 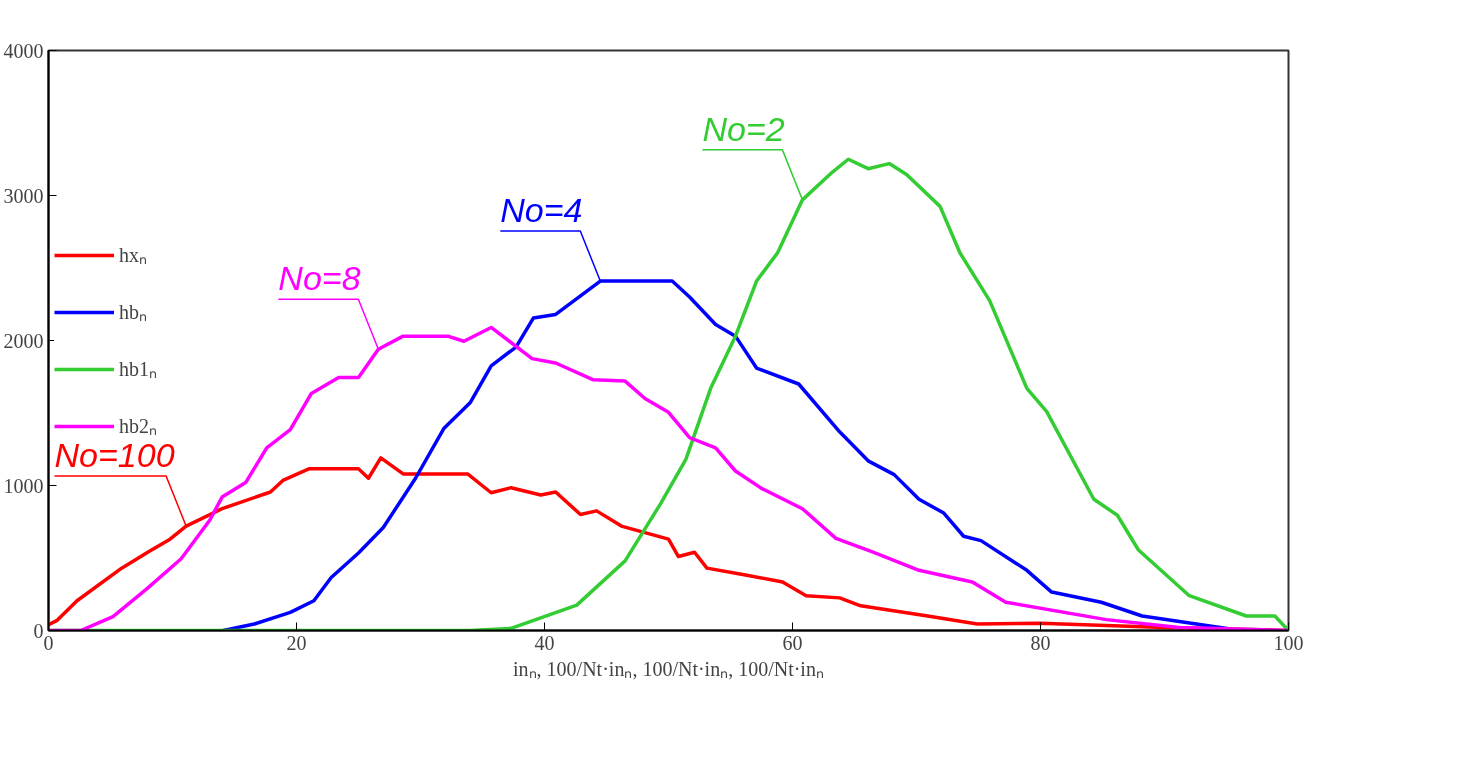 What do you see at coordinates (23, 340) in the screenshot?
I see `y-tick-label: 2000` at bounding box center [23, 340].